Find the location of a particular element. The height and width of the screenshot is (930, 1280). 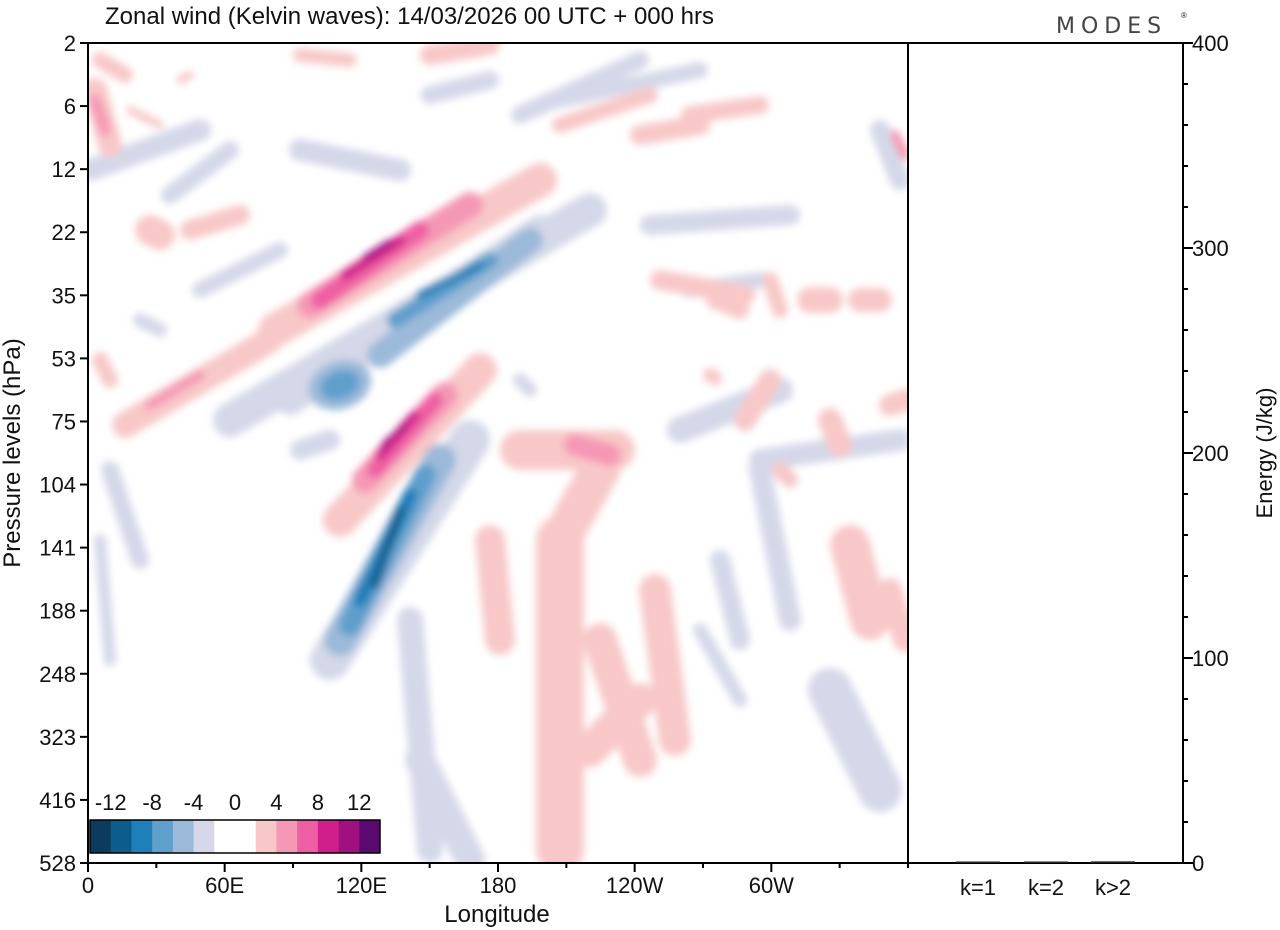

colorbar-label: 0 is located at coordinates (235, 802).